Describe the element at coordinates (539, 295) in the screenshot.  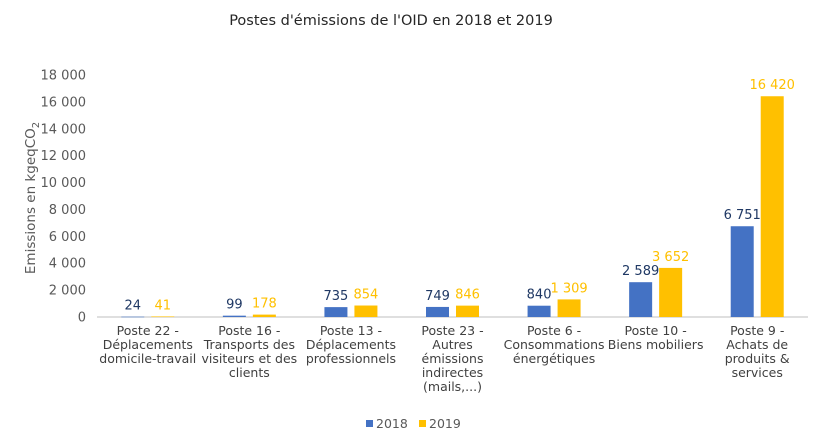
I see `data-label-2018: 840` at that location.